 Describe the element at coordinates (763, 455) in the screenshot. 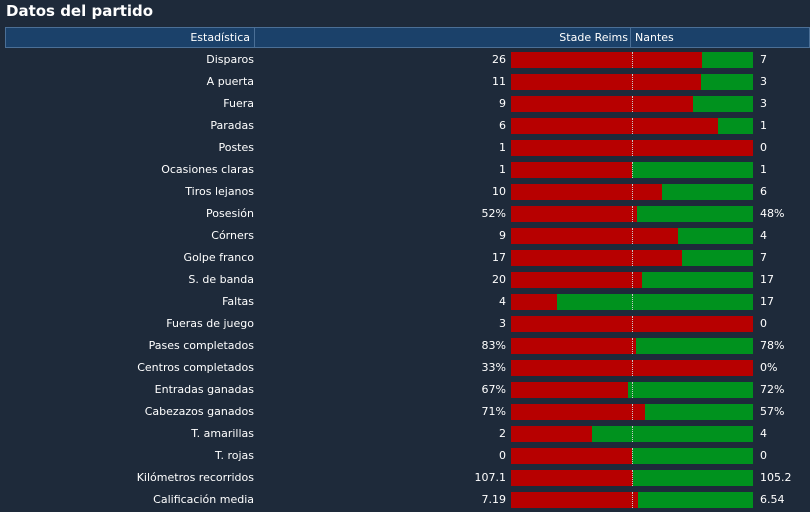

I see `away-value: 0` at that location.